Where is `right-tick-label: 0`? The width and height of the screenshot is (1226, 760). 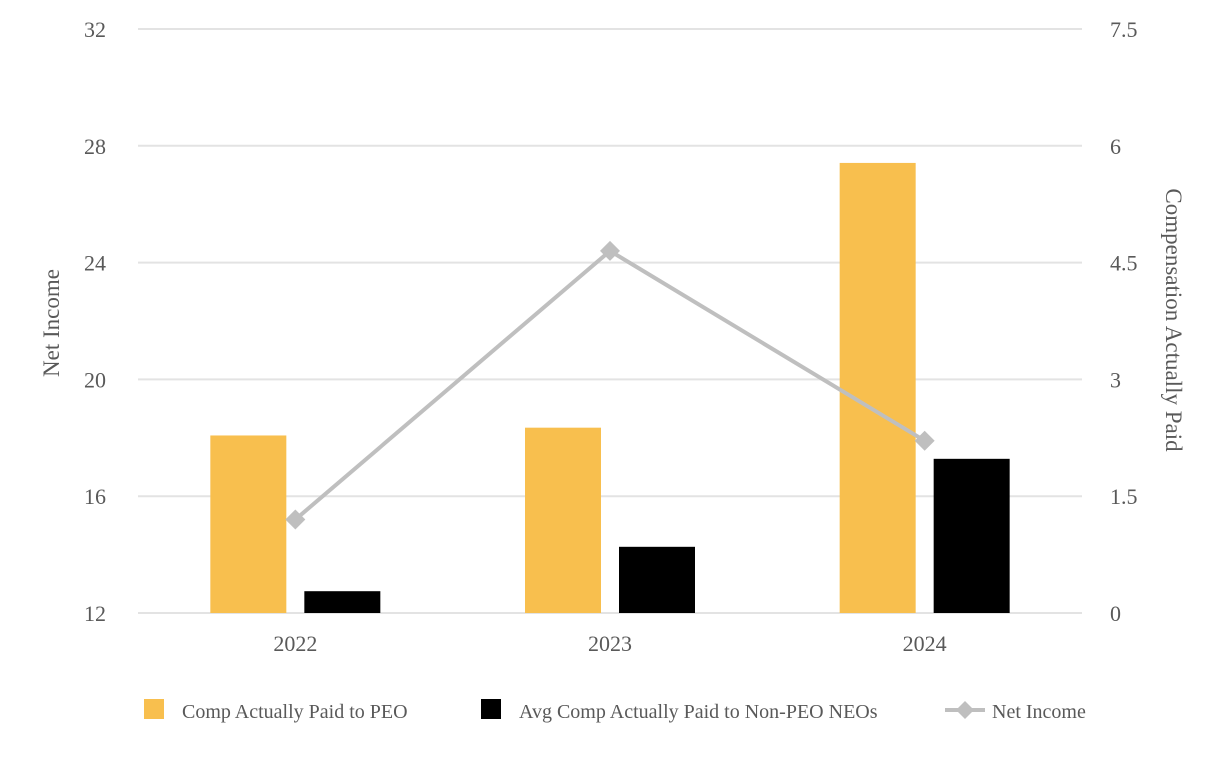 right-tick-label: 0 is located at coordinates (1115, 613).